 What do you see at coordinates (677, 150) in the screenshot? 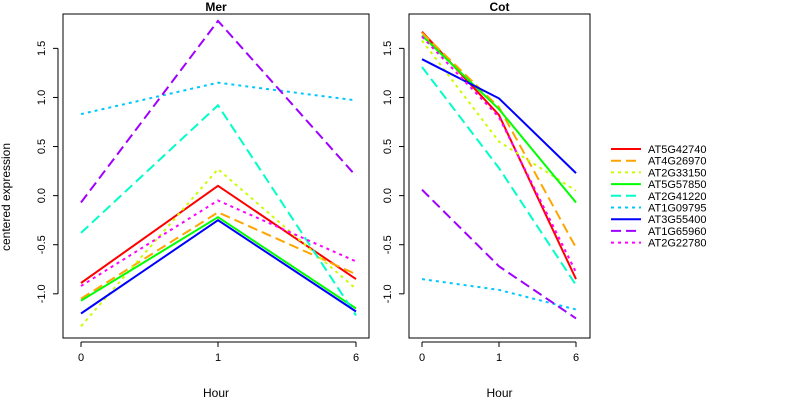
I see `legend-label: AT5G42740` at bounding box center [677, 150].